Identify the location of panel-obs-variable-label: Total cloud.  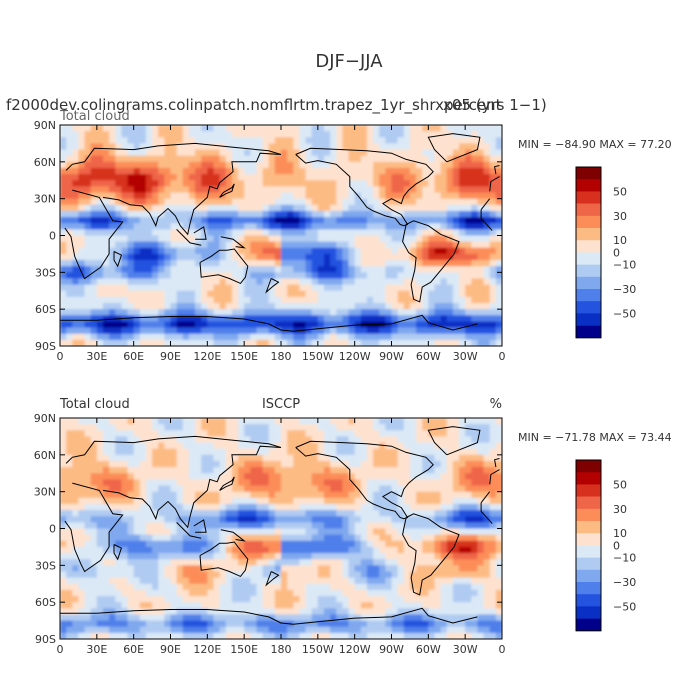
(94, 404).